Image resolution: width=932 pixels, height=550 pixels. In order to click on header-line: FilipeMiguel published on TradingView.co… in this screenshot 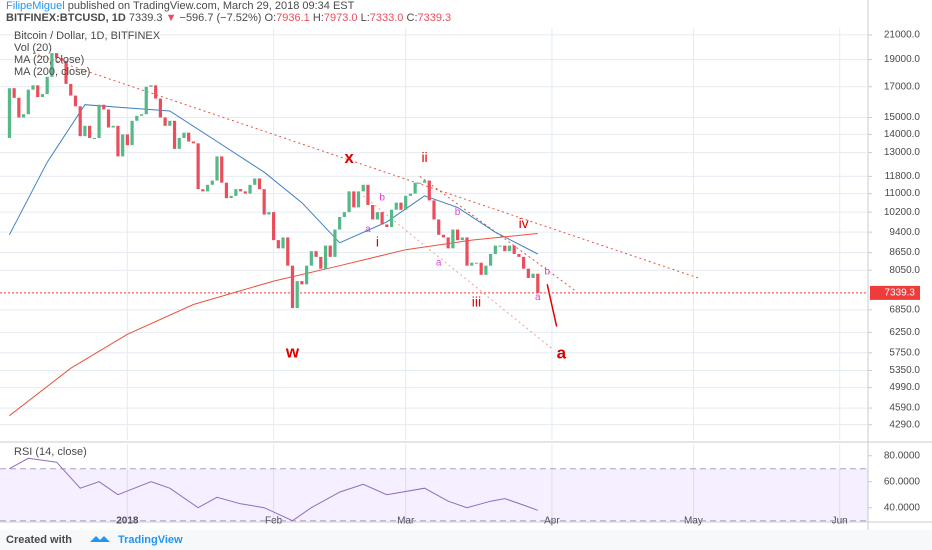, I will do `click(180, 6)`.